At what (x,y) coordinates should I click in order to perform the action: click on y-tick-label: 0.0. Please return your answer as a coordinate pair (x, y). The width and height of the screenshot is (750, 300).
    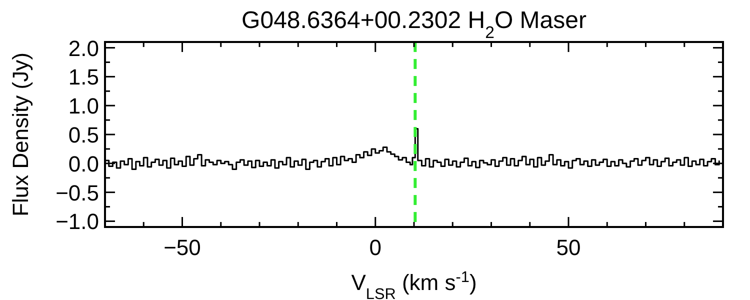
    Looking at the image, I should click on (83, 163).